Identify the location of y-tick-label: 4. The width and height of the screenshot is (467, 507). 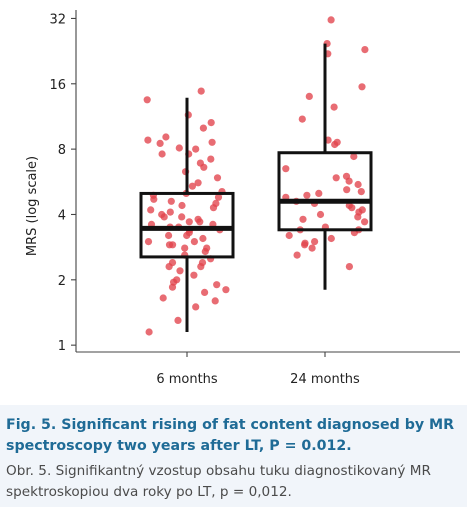
(62, 215).